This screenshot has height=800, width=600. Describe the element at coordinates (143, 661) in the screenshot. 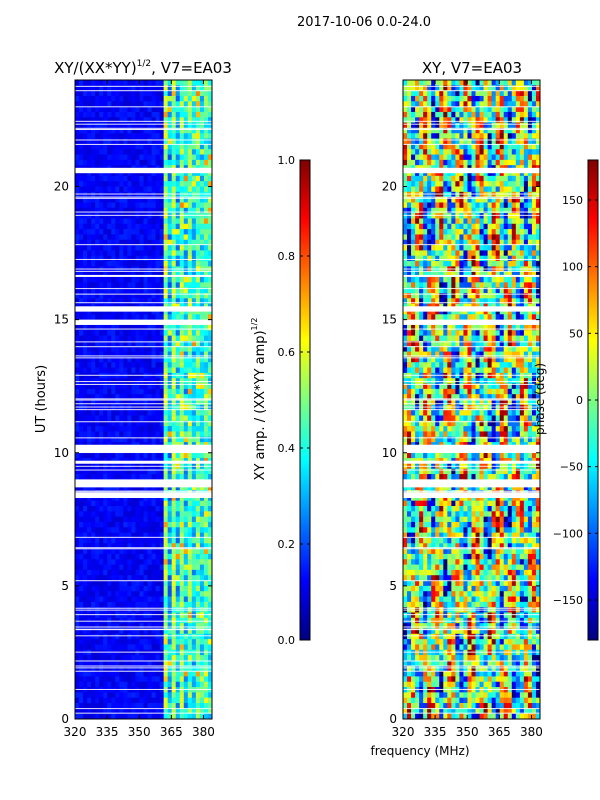

I see `flagged-line` at that location.